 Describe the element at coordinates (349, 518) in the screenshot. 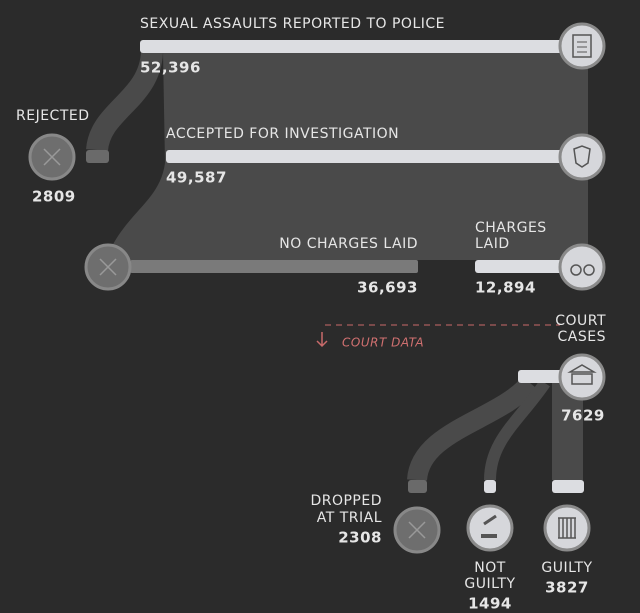

I see `node-label: AT TRIAL` at that location.